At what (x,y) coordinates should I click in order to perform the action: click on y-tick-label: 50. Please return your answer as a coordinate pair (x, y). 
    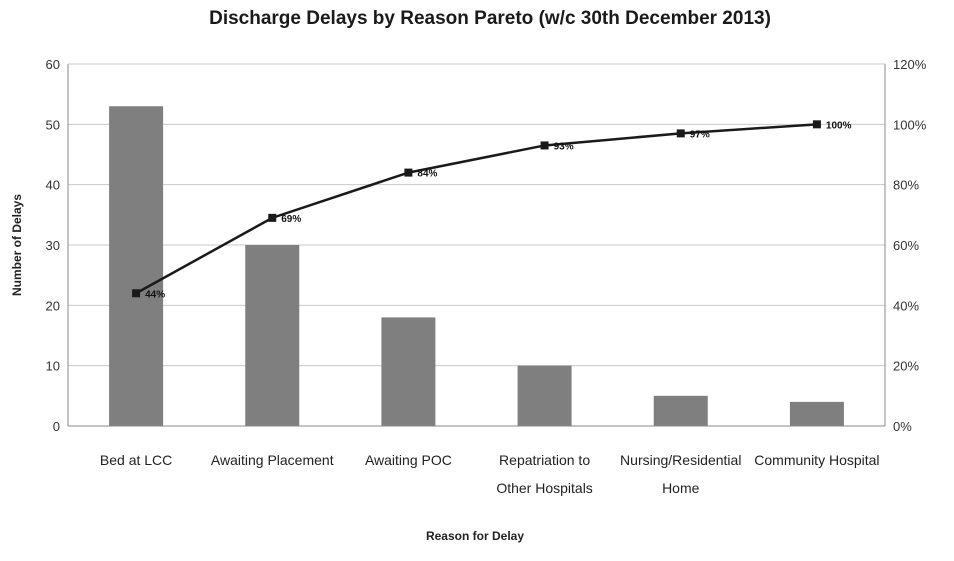
    Looking at the image, I should click on (53, 124).